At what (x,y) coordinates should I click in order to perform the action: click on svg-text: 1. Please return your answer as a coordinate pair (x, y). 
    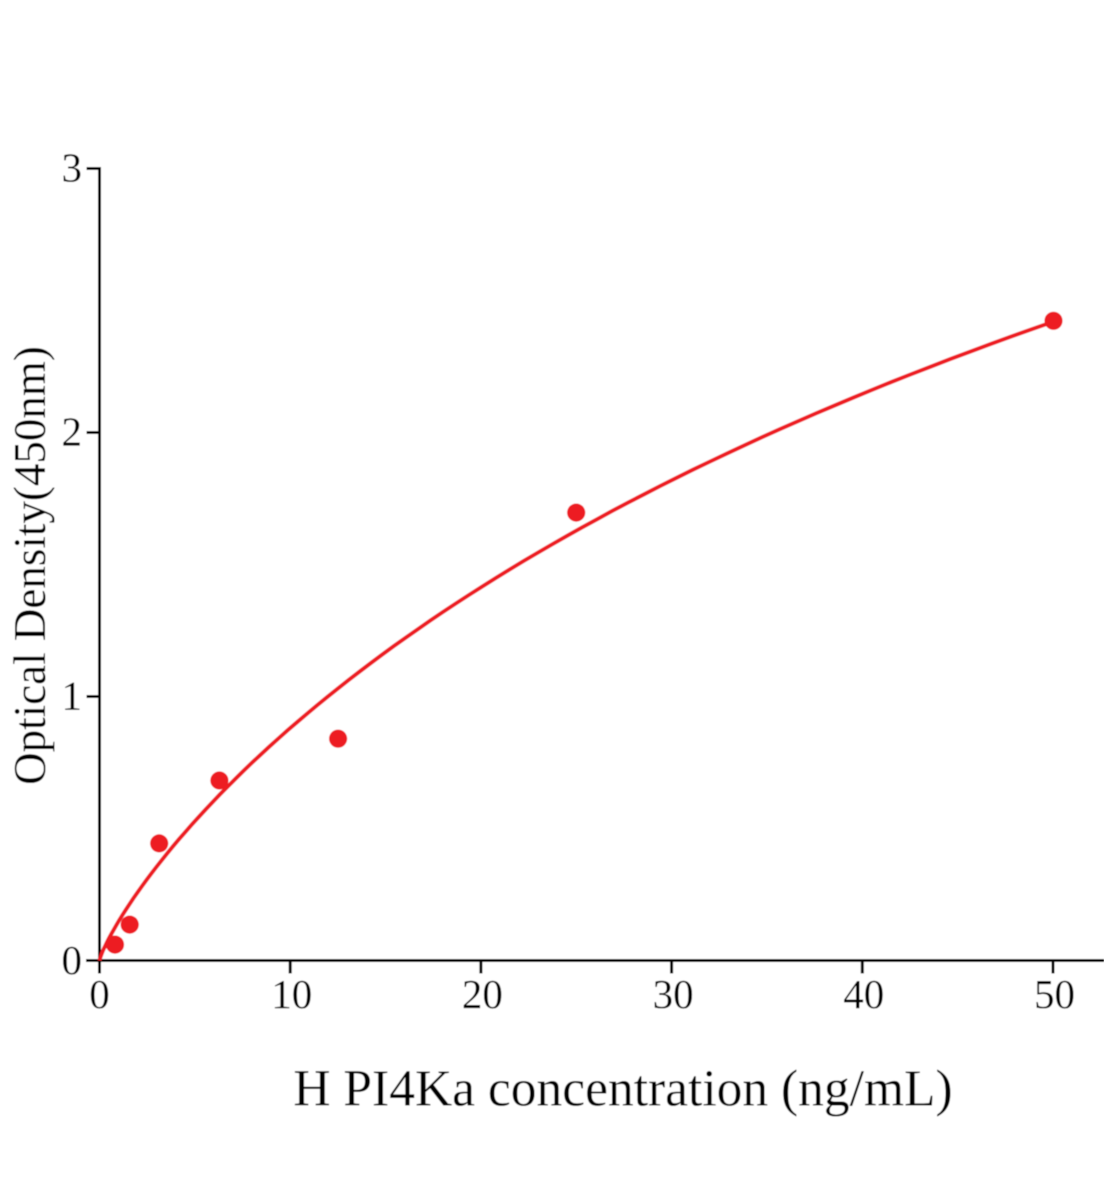
    Looking at the image, I should click on (72, 696).